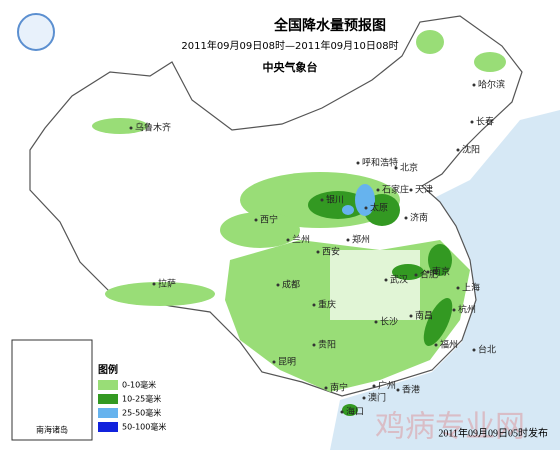 This screenshot has height=450, width=560. Describe the element at coordinates (377, 398) in the screenshot. I see `city-label: 澳门` at that location.